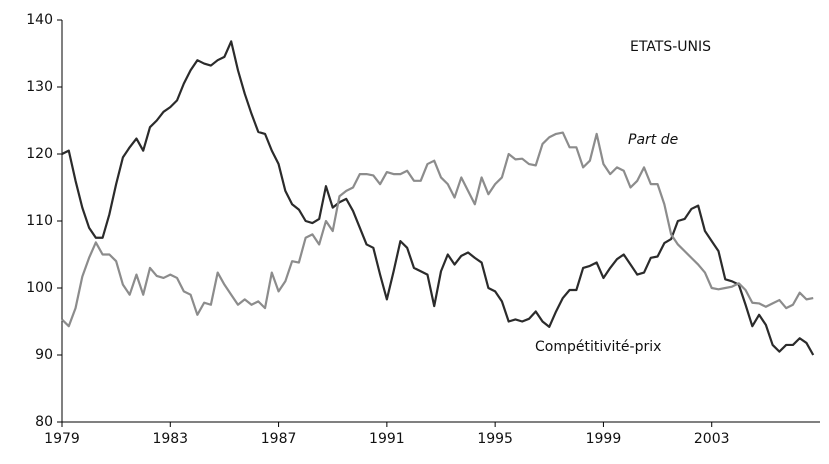  Describe the element at coordinates (604, 439) in the screenshot. I see `x-tick-label: 1999` at that location.